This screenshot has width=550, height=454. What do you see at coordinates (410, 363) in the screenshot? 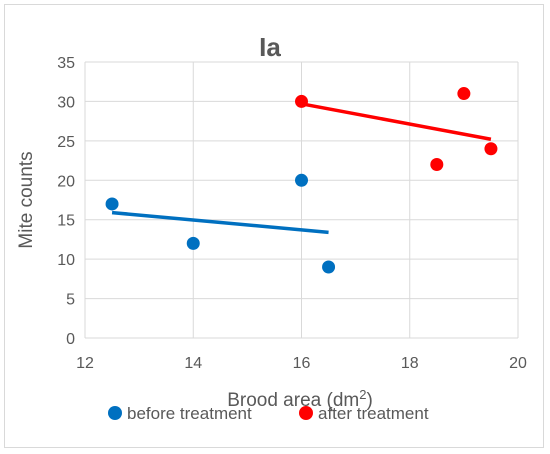
I see `x-tick-label: 18` at bounding box center [410, 363].